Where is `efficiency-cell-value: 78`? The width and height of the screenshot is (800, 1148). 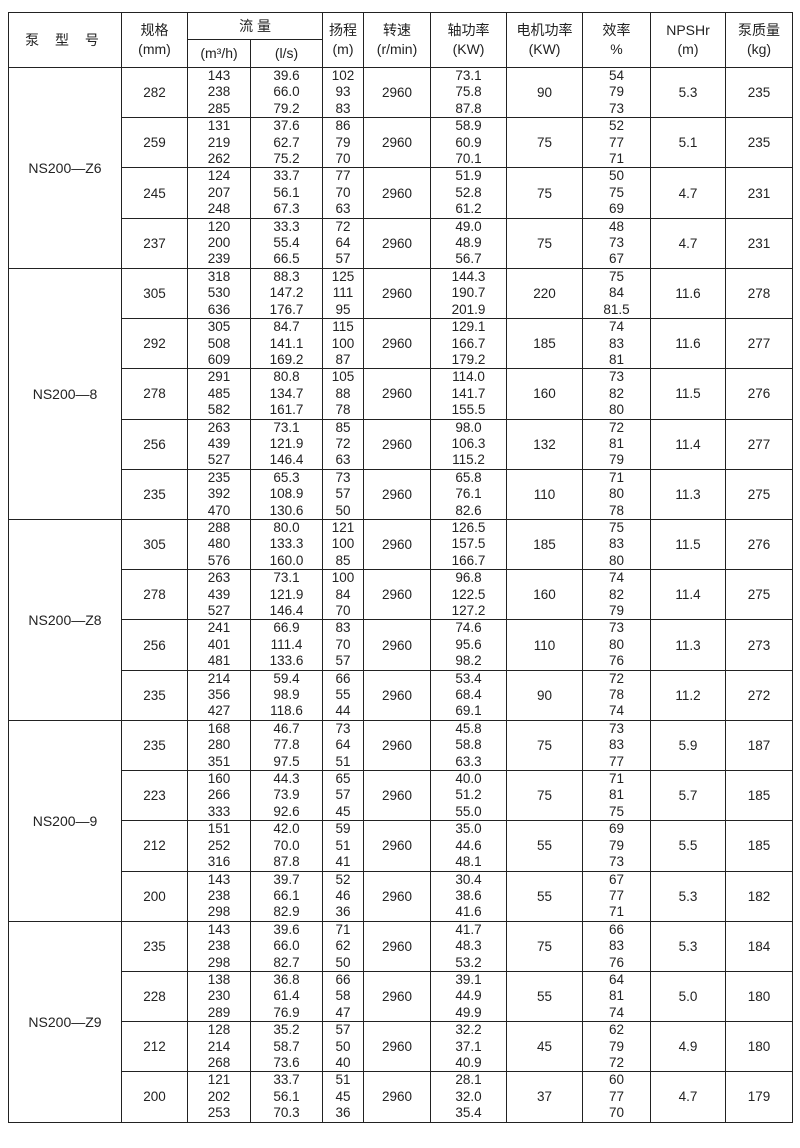
efficiency-cell-value: 78 is located at coordinates (617, 695).